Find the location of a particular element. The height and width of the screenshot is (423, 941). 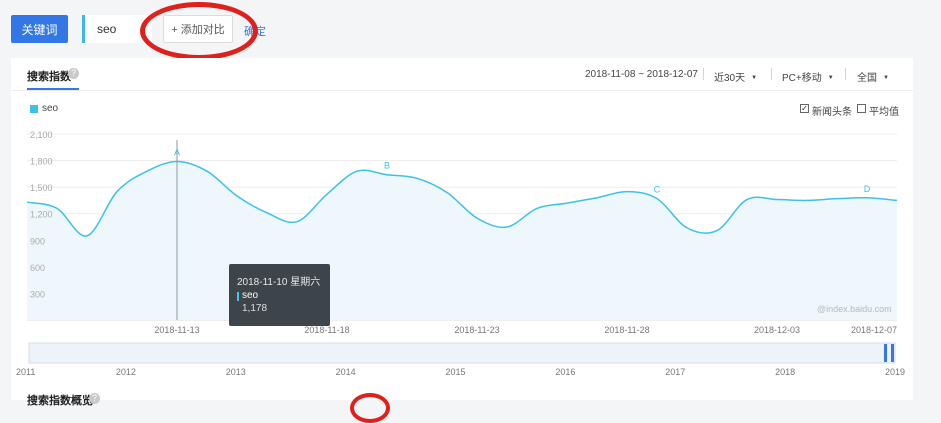

device-filter: PC+移动 ▼ is located at coordinates (808, 76).